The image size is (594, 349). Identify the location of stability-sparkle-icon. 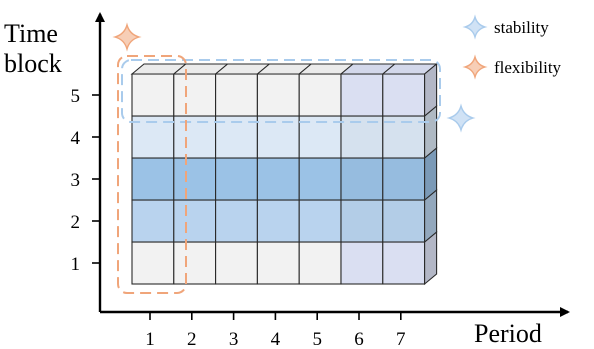
(461, 118).